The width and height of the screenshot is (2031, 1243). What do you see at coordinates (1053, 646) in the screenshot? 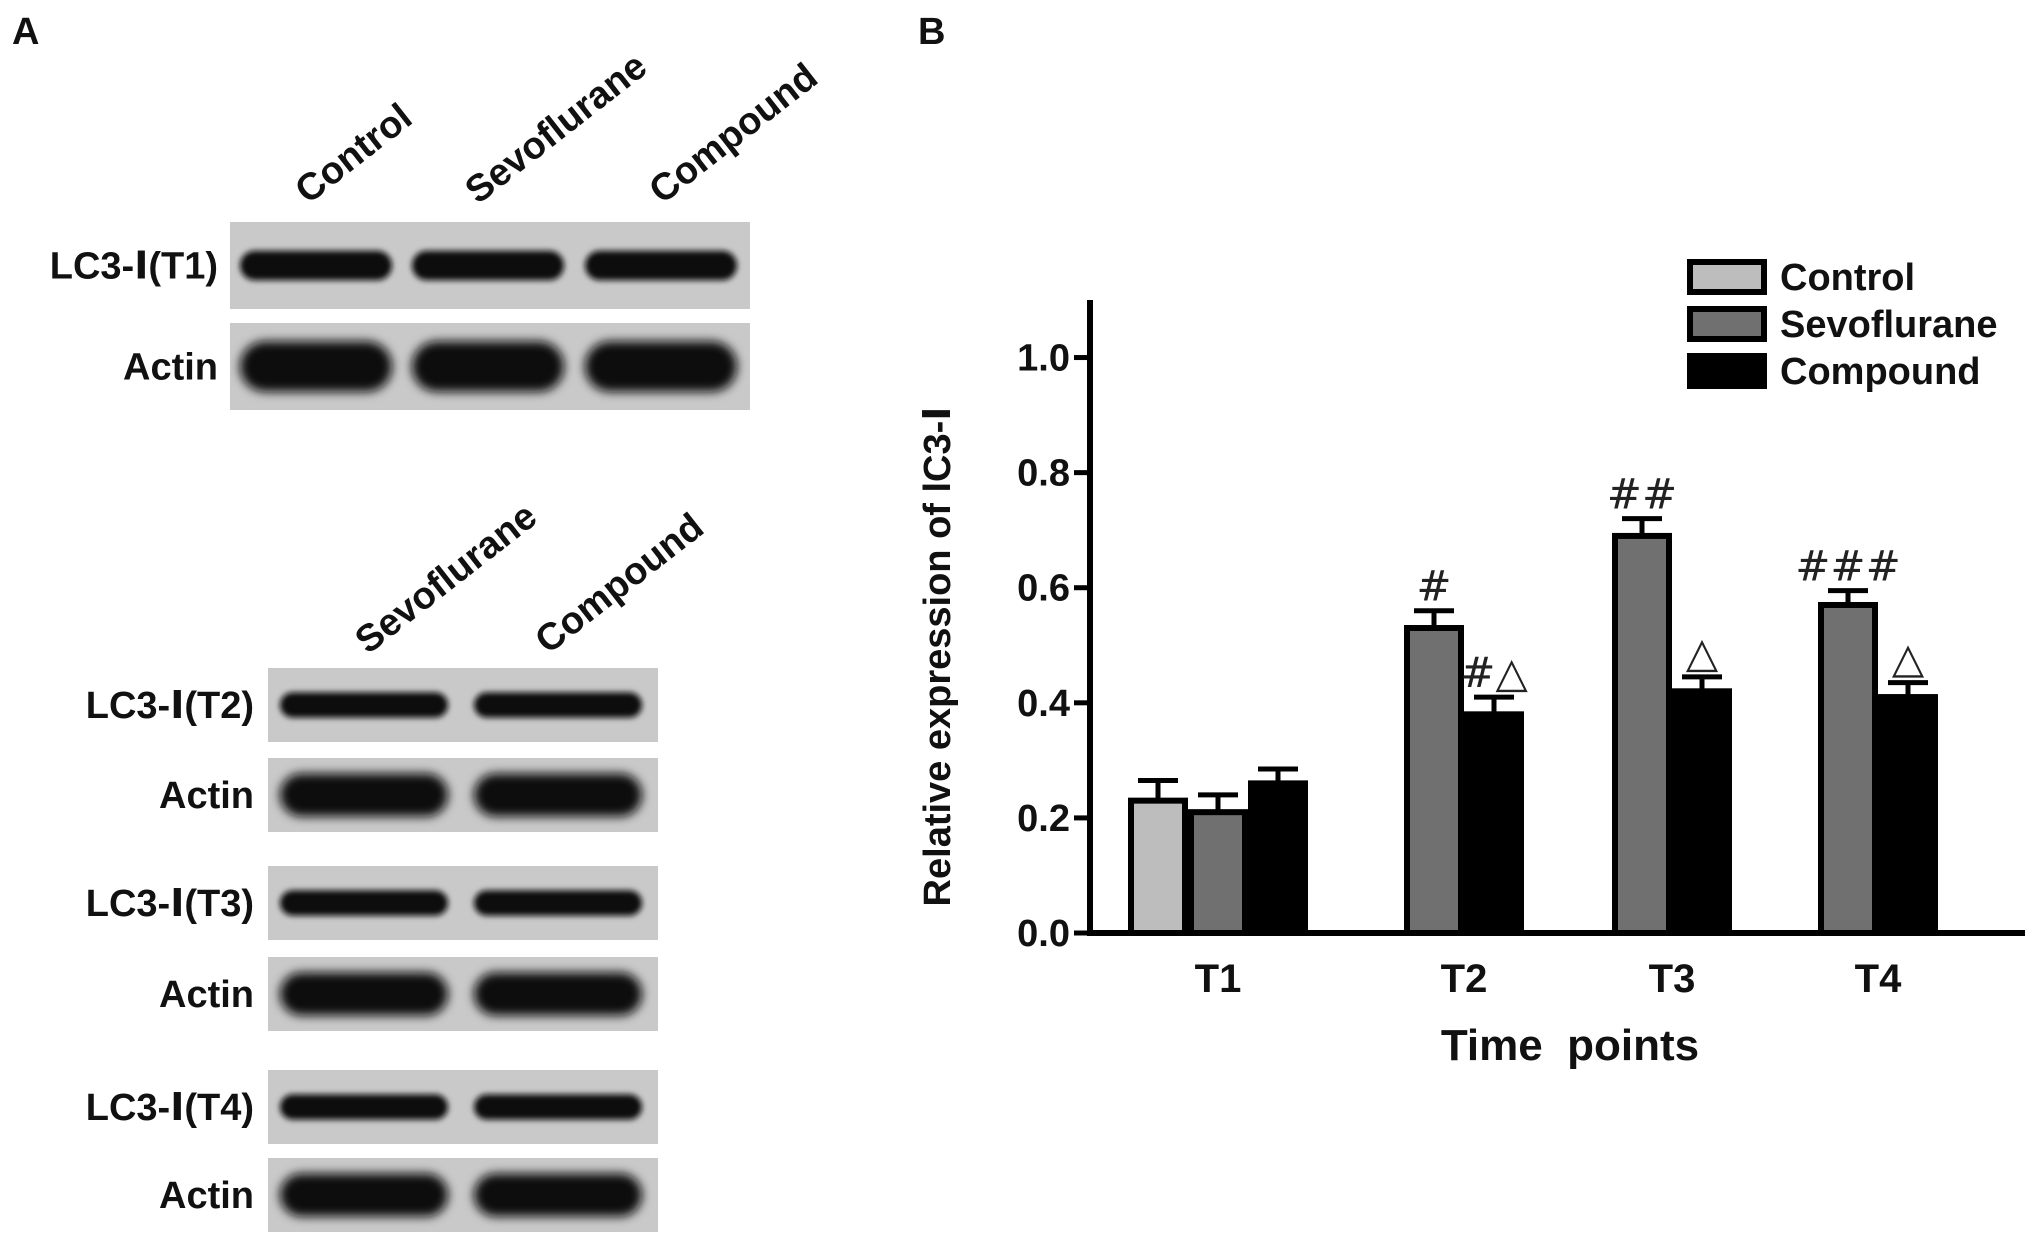
I see `y-ticks: 0.0 0.2 0.4 0.6 0.8 1.0` at bounding box center [1053, 646].